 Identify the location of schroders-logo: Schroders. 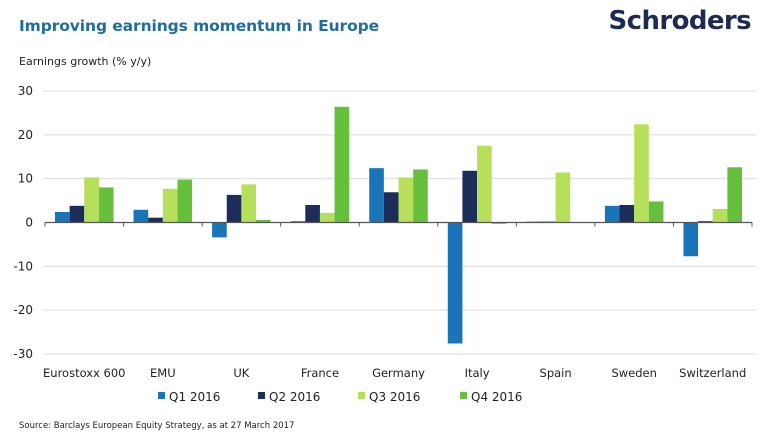
(680, 21).